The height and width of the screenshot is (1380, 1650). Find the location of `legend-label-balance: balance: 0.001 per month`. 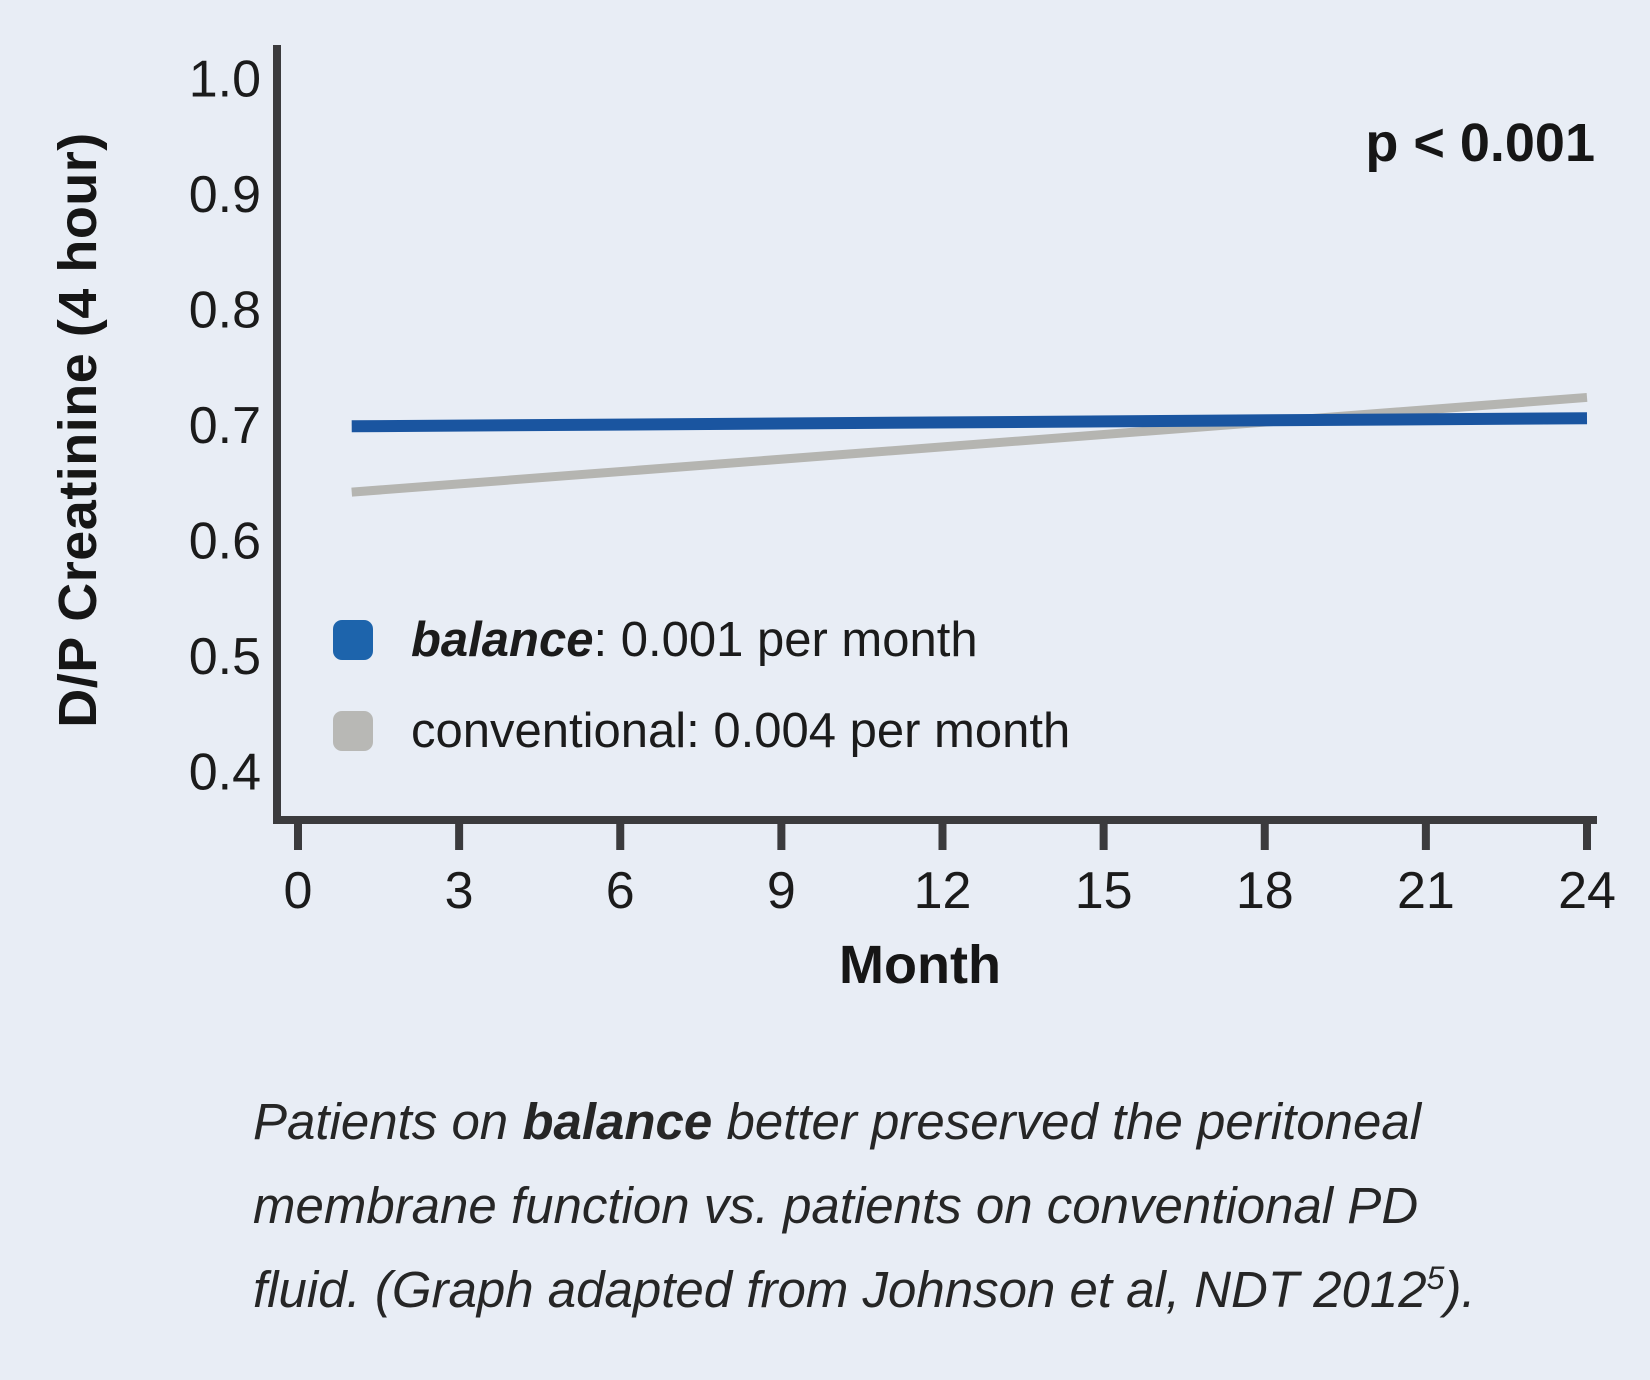

legend-label-balance: balance: 0.001 per month is located at coordinates (694, 640).